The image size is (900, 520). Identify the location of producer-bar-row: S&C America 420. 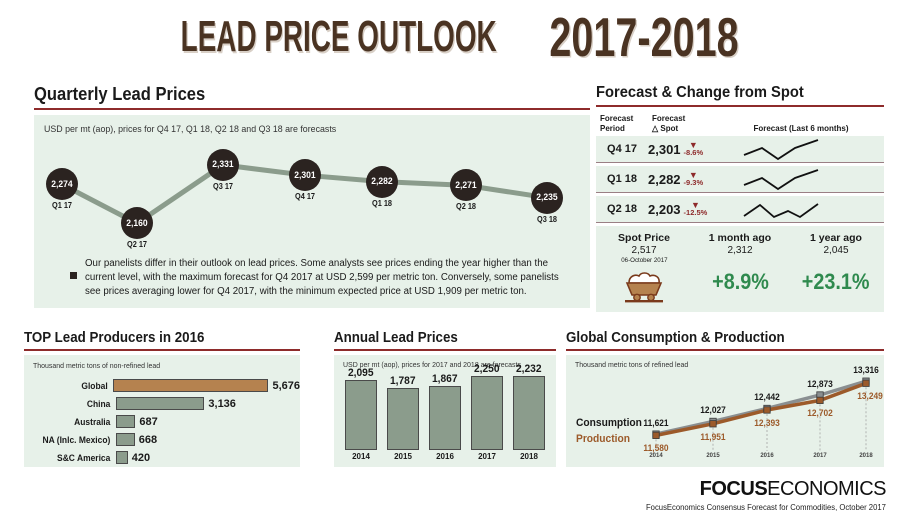
(162, 457).